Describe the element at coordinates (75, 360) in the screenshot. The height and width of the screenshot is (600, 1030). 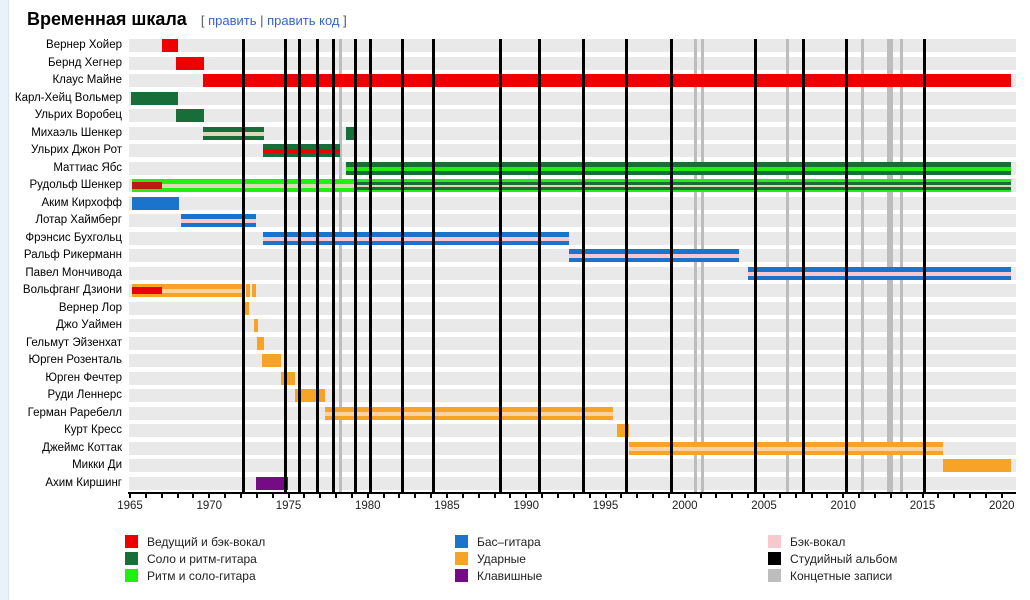
I see `row-label: Юрген Розенталь` at that location.